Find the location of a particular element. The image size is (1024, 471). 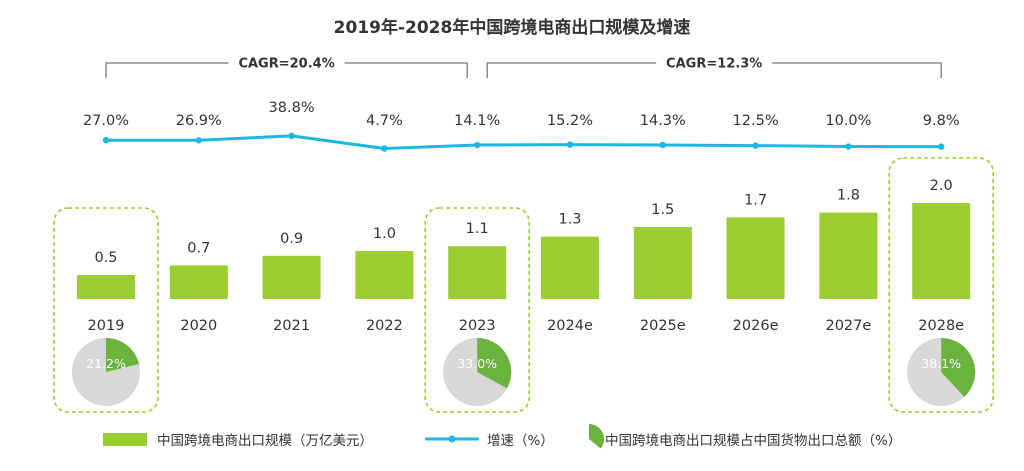

bar-value-label: 1.1 is located at coordinates (477, 229).